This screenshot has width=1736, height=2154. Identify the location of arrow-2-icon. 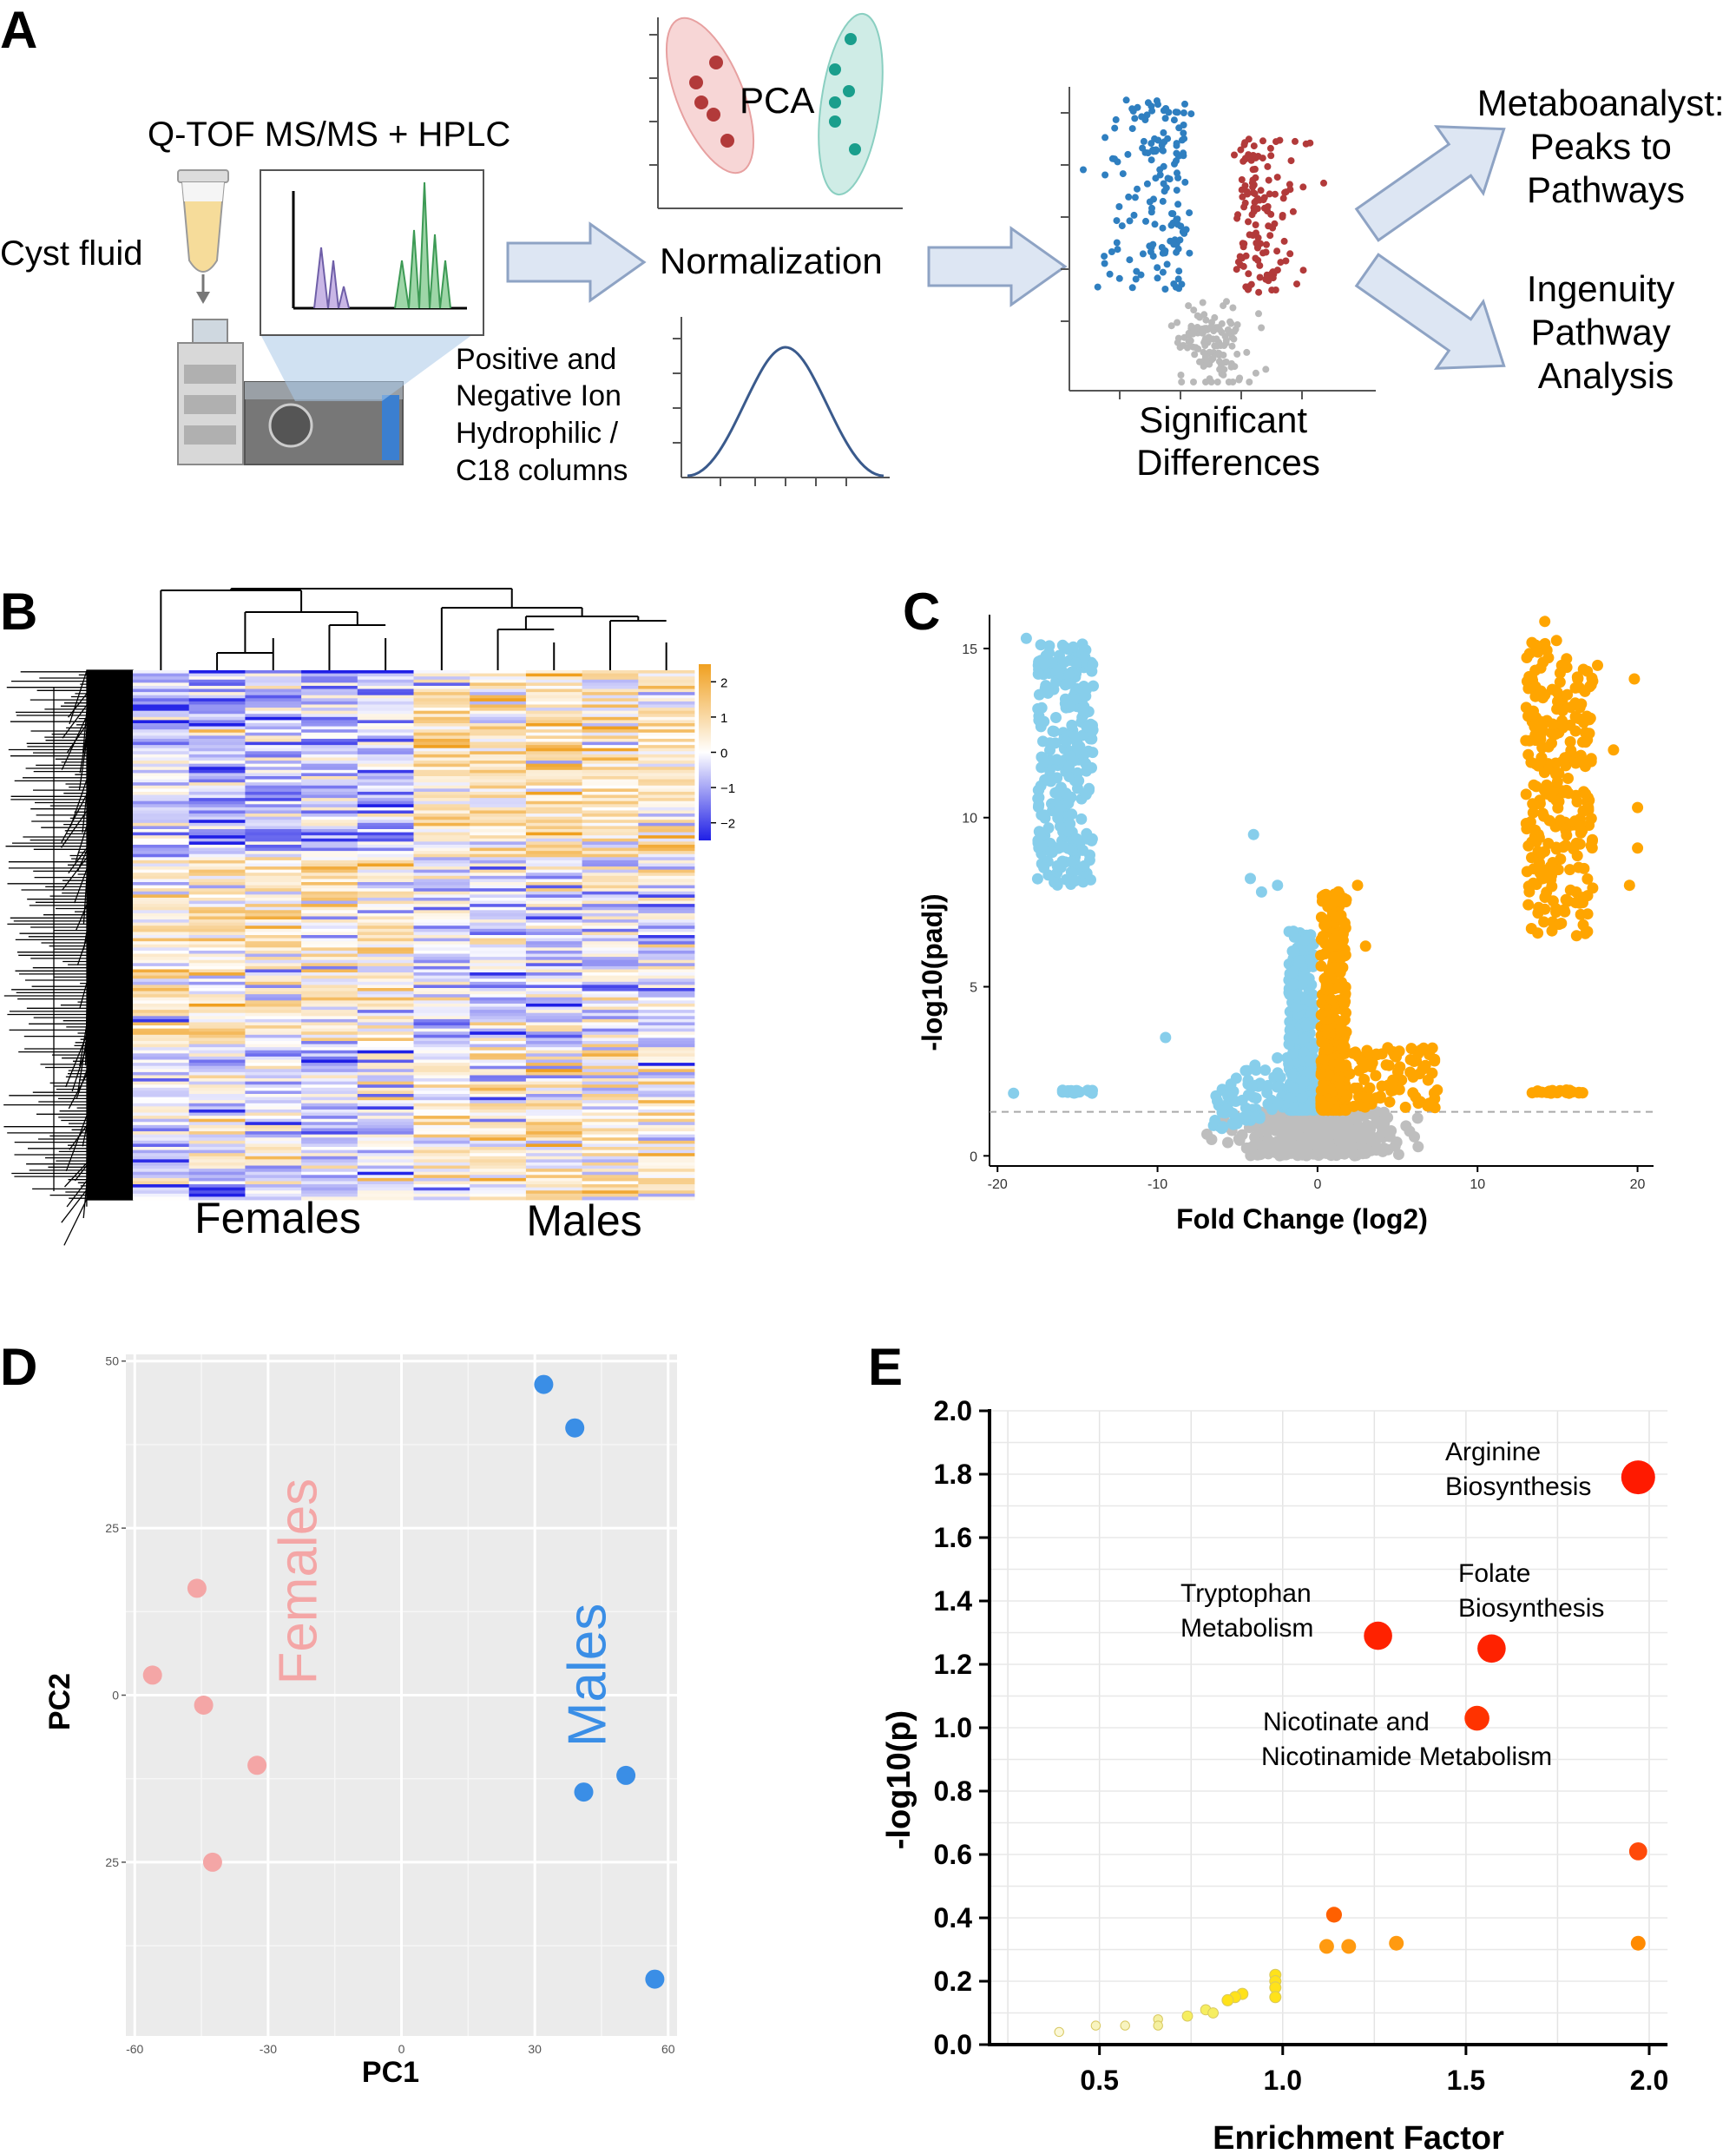
(997, 266).